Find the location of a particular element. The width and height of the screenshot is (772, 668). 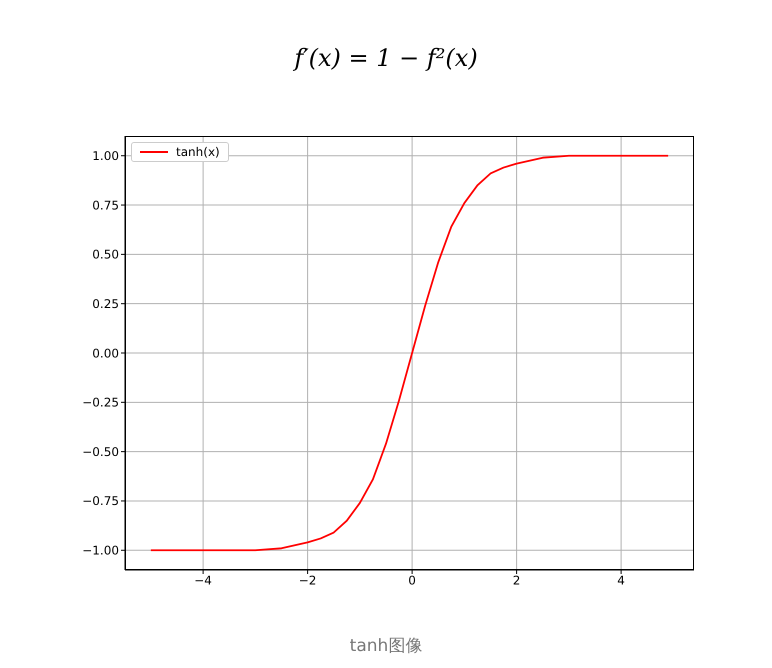

x-tick-label: −2 is located at coordinates (307, 581).